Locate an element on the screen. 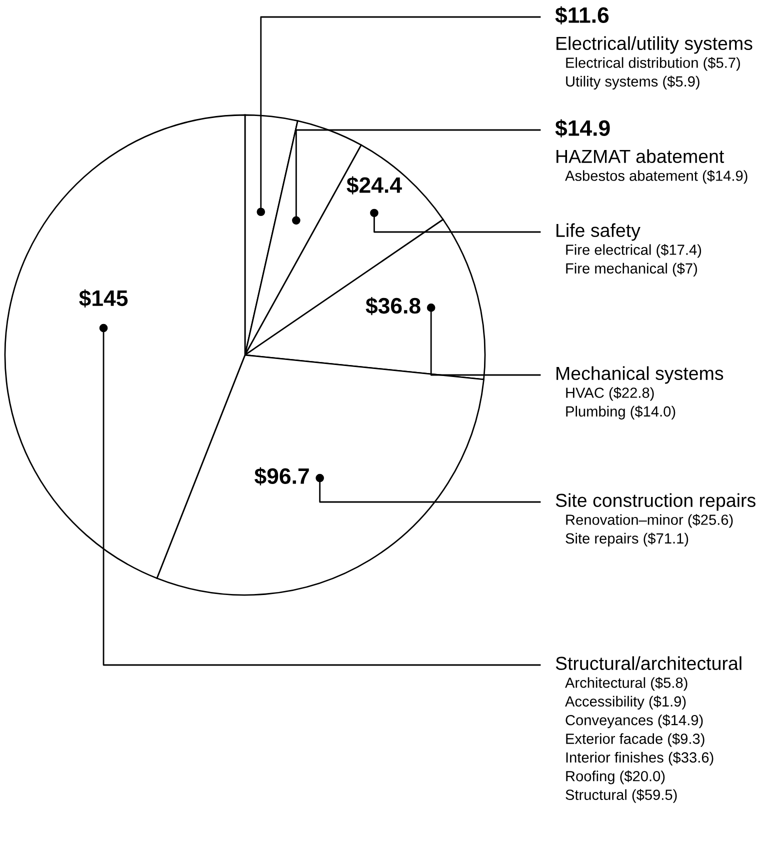 This screenshot has height=842, width=784. text: Asbestos abatement ($14.9) is located at coordinates (656, 177).